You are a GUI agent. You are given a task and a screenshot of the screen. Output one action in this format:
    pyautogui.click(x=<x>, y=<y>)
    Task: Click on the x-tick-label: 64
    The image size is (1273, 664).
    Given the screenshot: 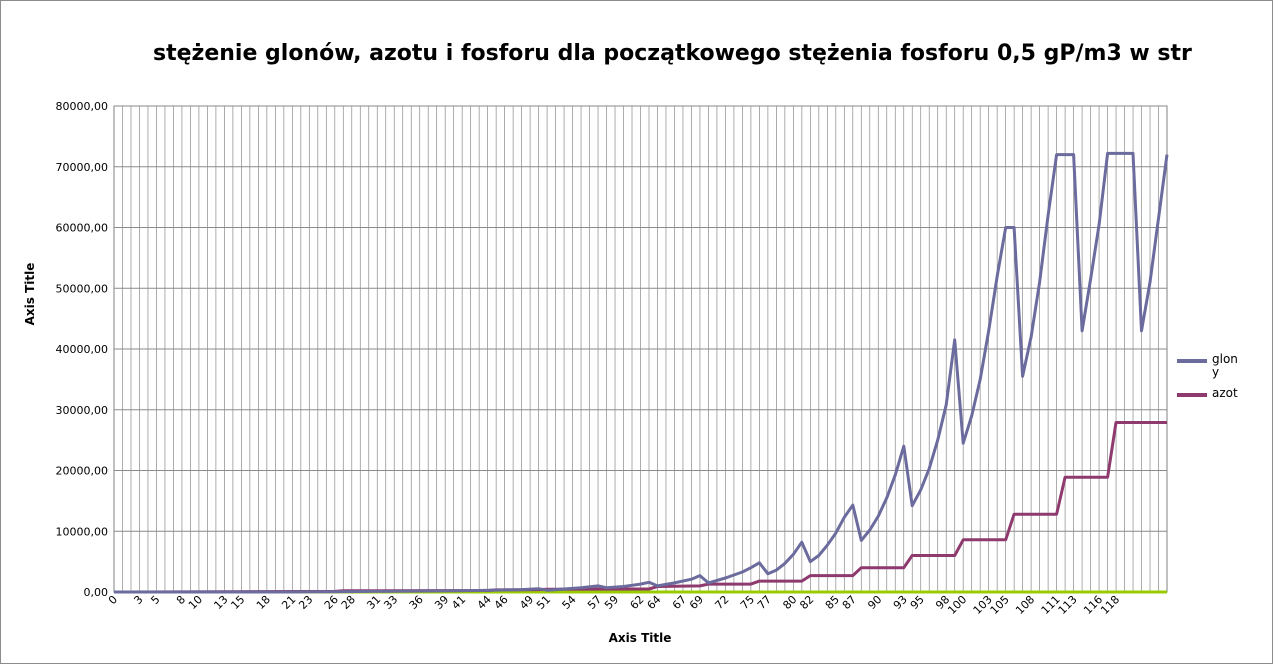 What is the action you would take?
    pyautogui.click(x=654, y=602)
    